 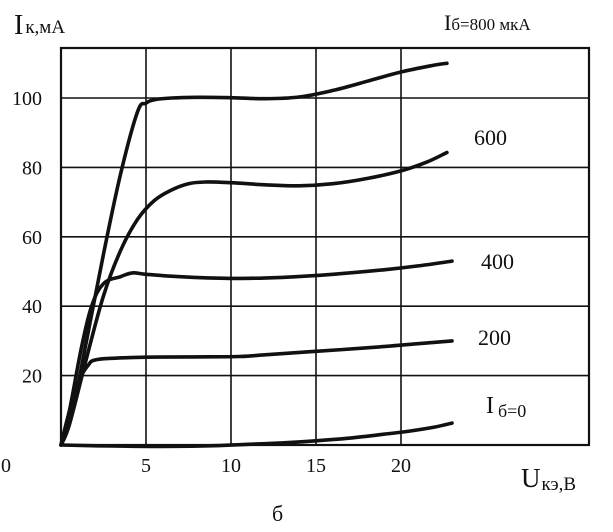 I want to click on figure-caption: б, so click(x=277, y=513).